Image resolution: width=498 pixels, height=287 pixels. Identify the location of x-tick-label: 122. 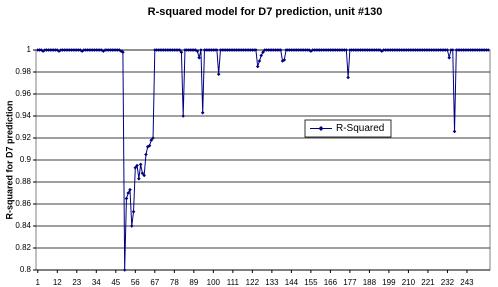
(253, 282).